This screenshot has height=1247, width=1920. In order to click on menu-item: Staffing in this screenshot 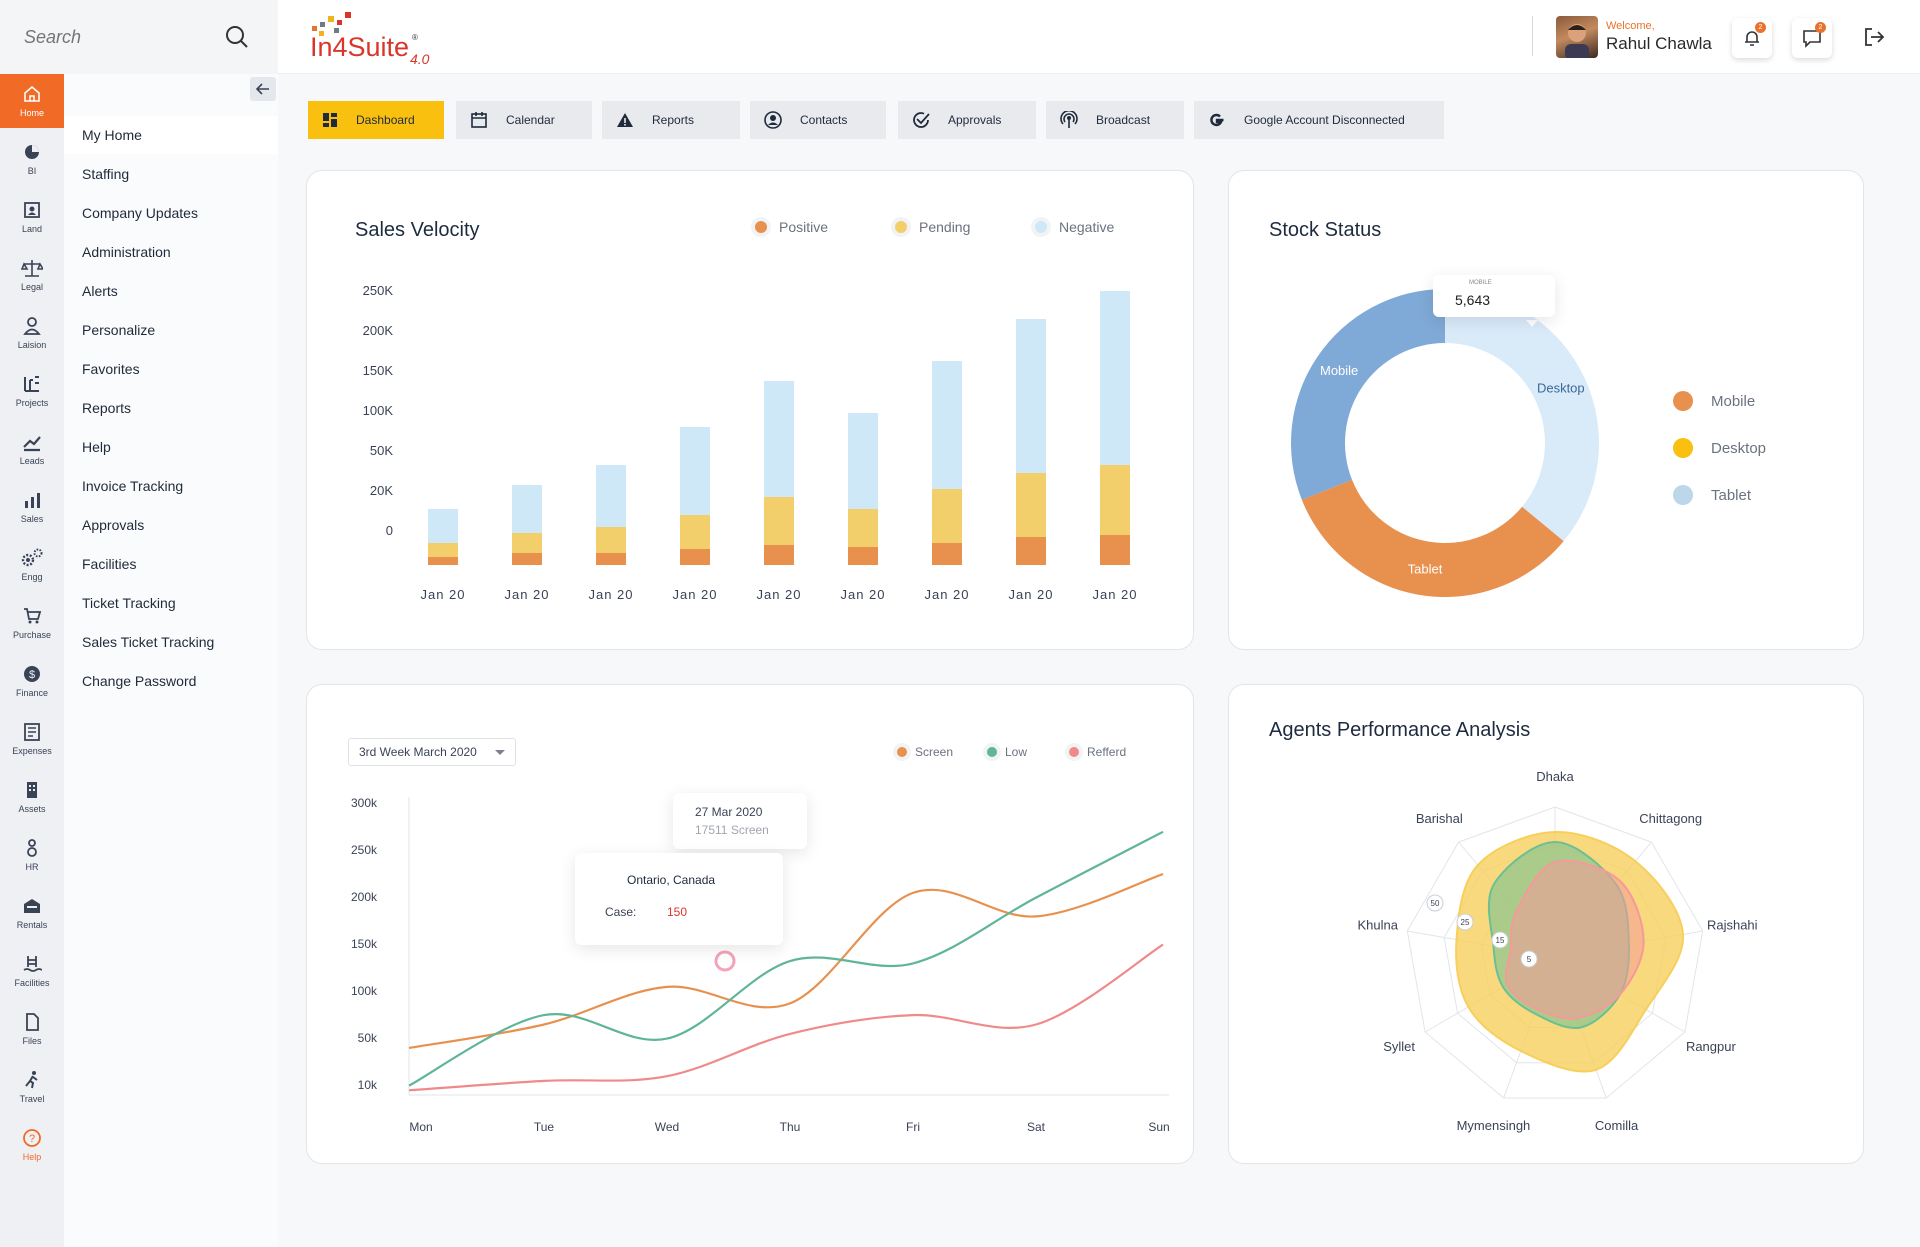, I will do `click(106, 174)`.